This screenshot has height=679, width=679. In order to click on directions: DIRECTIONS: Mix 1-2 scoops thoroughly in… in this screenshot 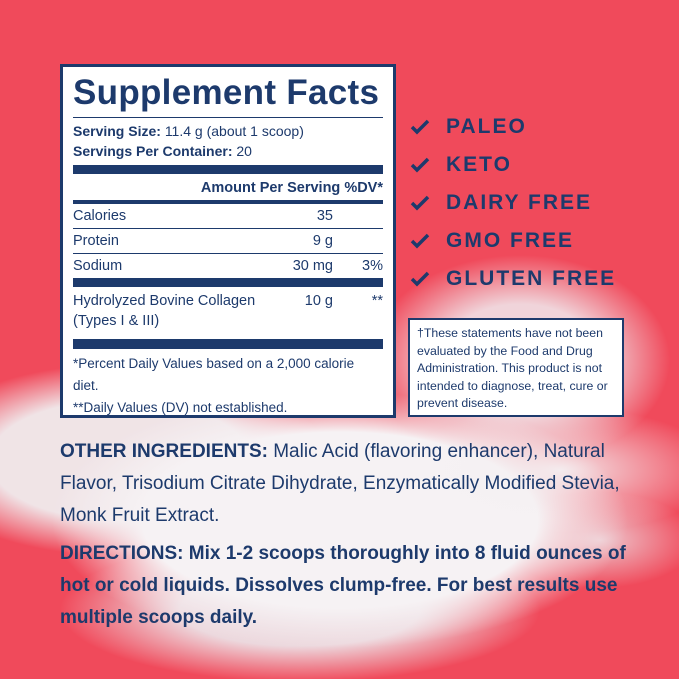, I will do `click(345, 586)`.